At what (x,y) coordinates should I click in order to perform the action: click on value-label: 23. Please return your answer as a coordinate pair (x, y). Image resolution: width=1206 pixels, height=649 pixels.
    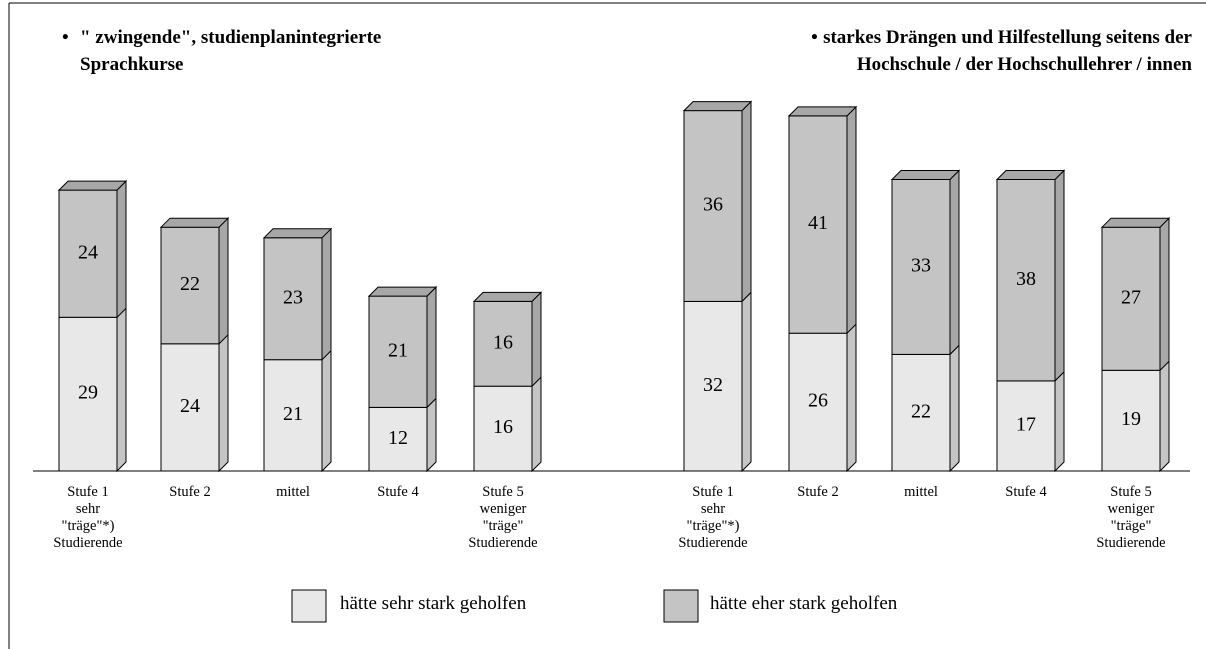
    Looking at the image, I should click on (293, 297).